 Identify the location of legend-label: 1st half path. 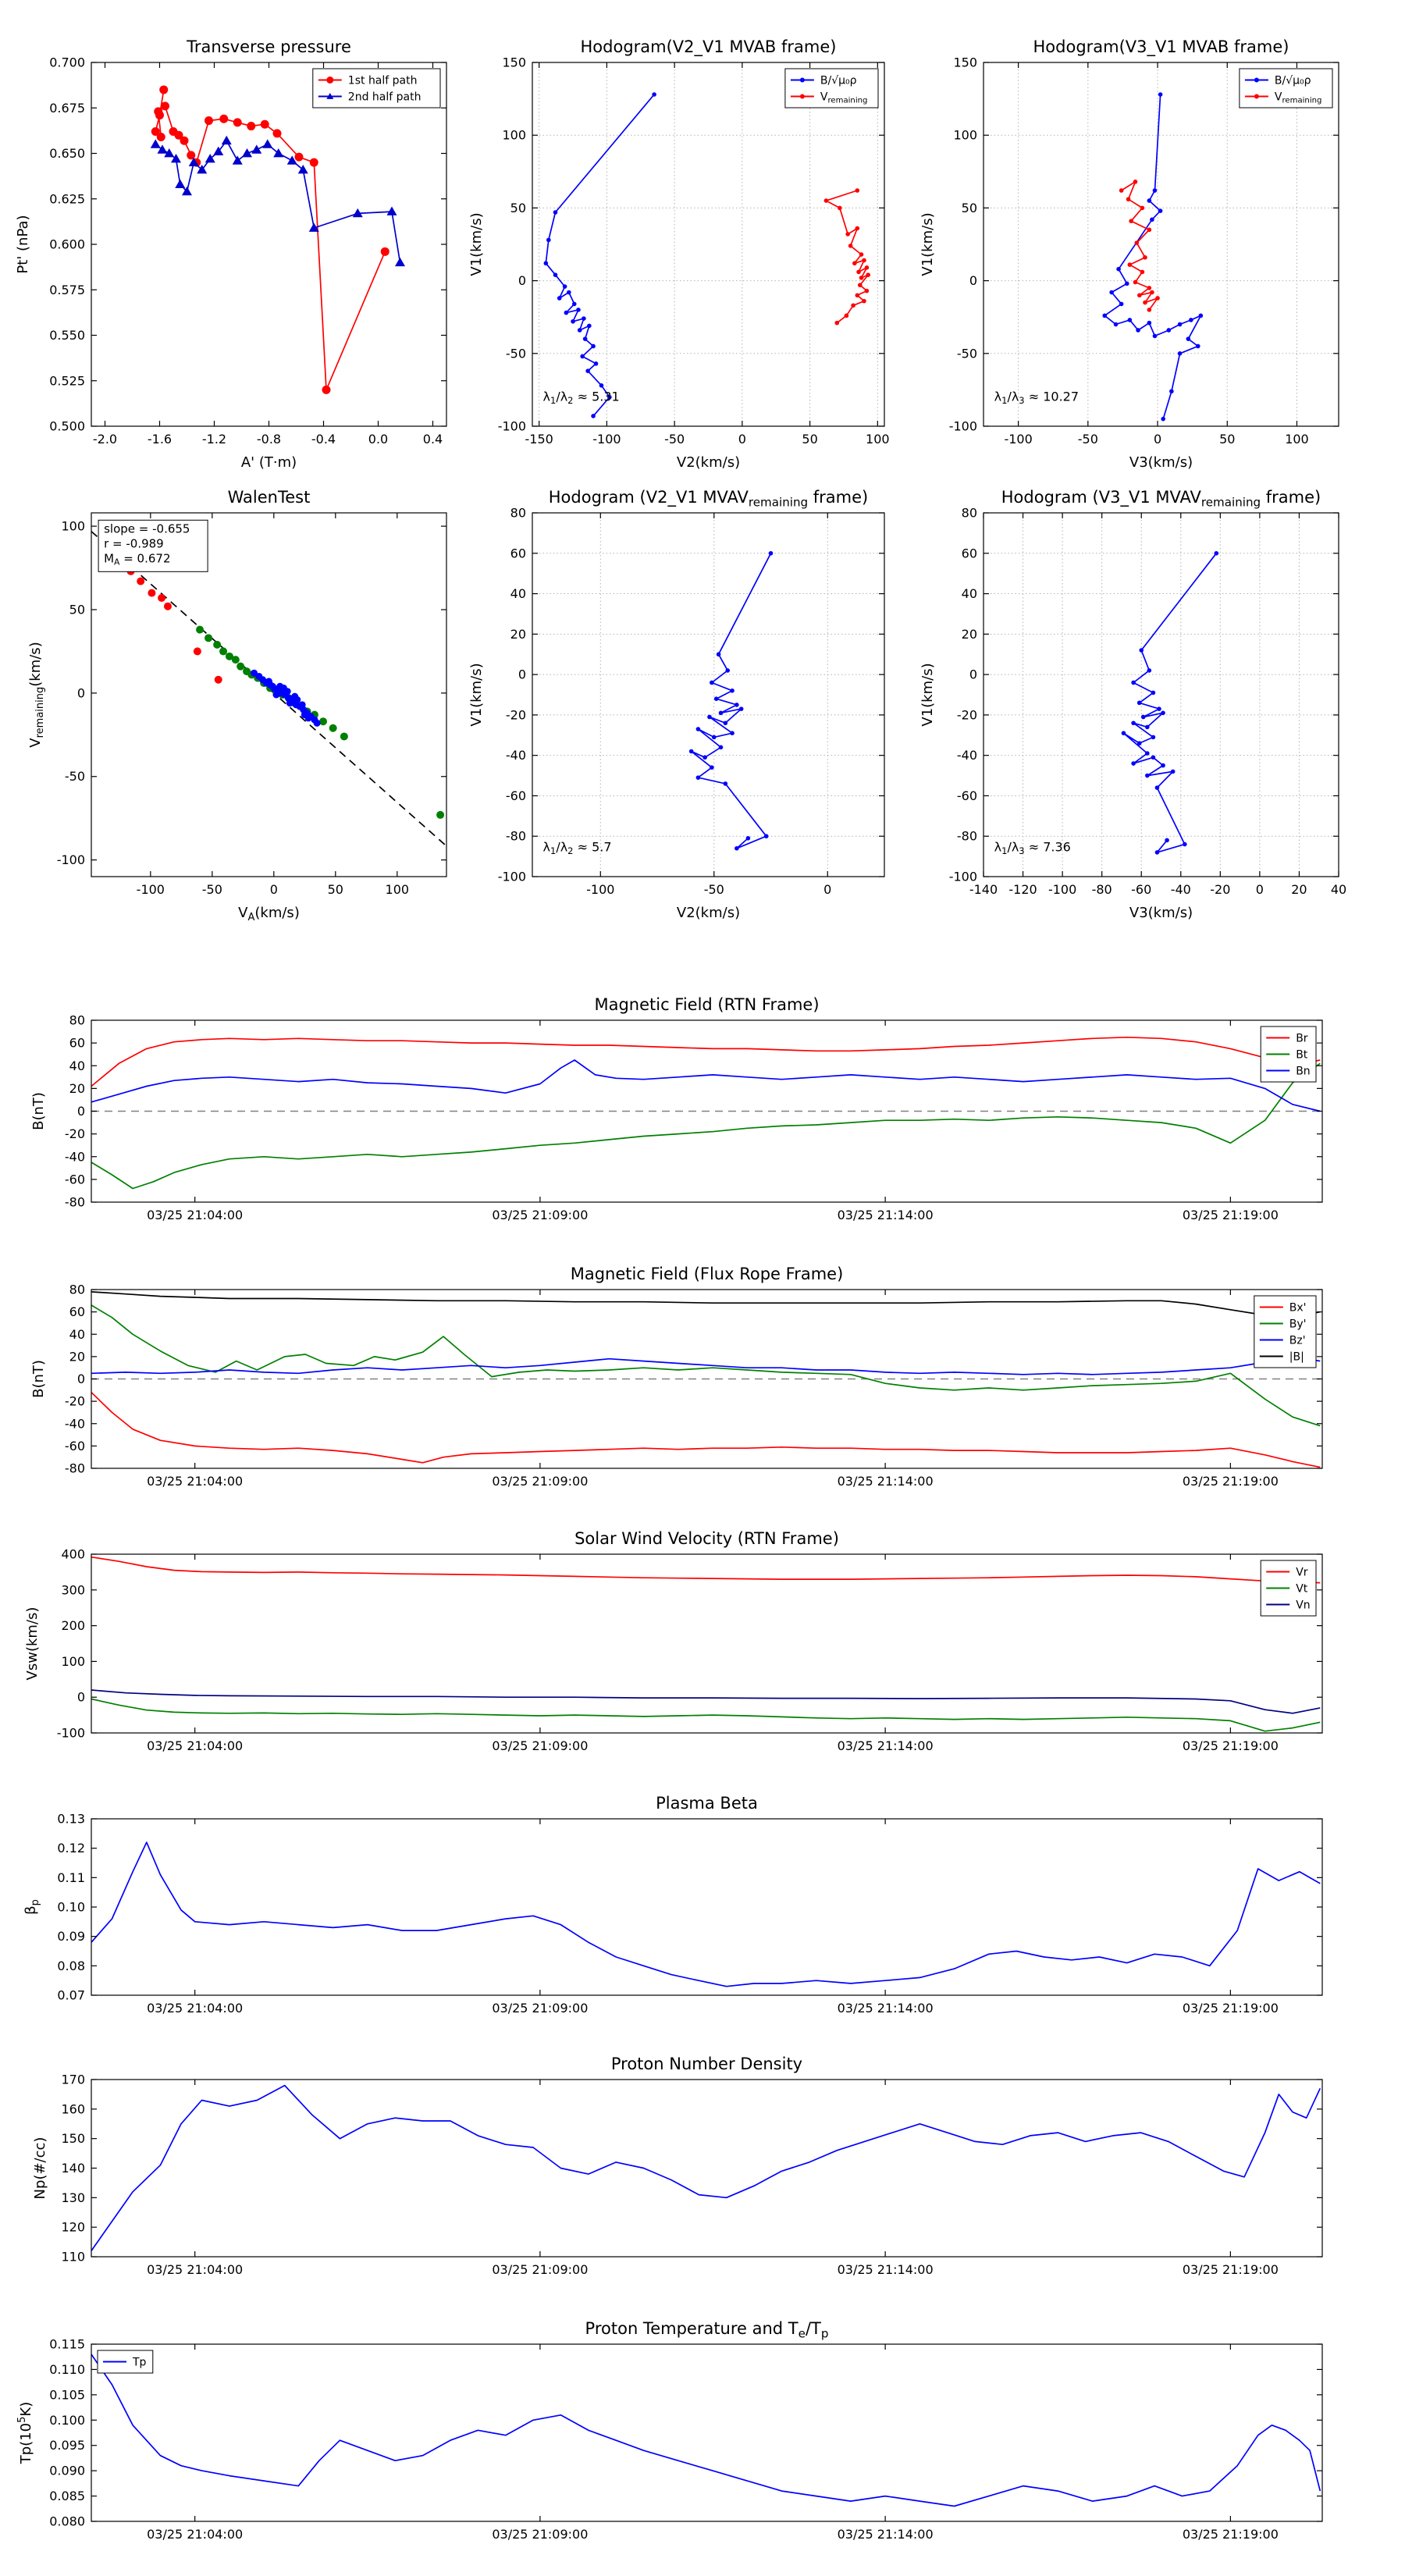
(383, 80).